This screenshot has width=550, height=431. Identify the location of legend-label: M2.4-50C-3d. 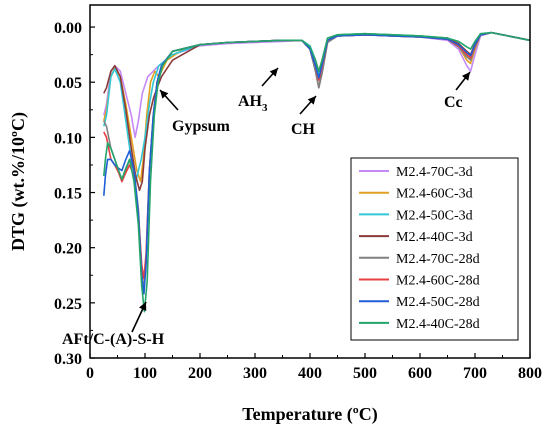
(434, 215).